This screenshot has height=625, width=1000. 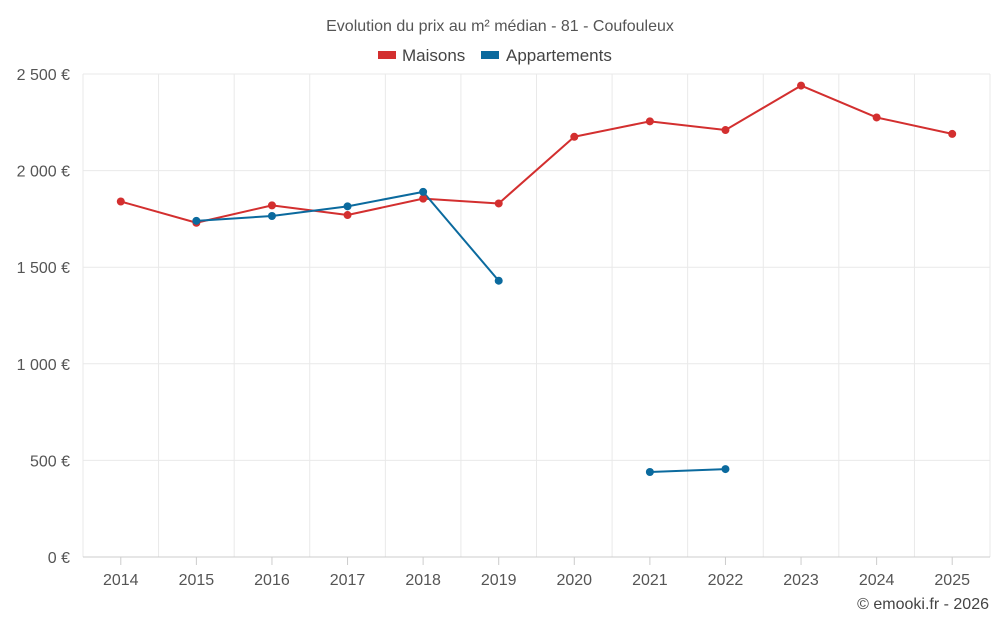 What do you see at coordinates (423, 580) in the screenshot?
I see `x-tick-label: 2018` at bounding box center [423, 580].